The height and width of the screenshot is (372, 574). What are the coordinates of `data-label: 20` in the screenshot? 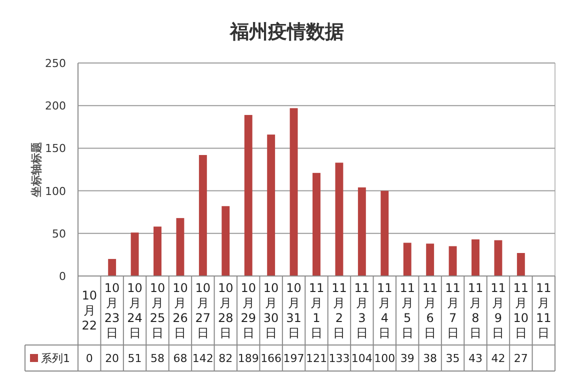 It's located at (112, 358).